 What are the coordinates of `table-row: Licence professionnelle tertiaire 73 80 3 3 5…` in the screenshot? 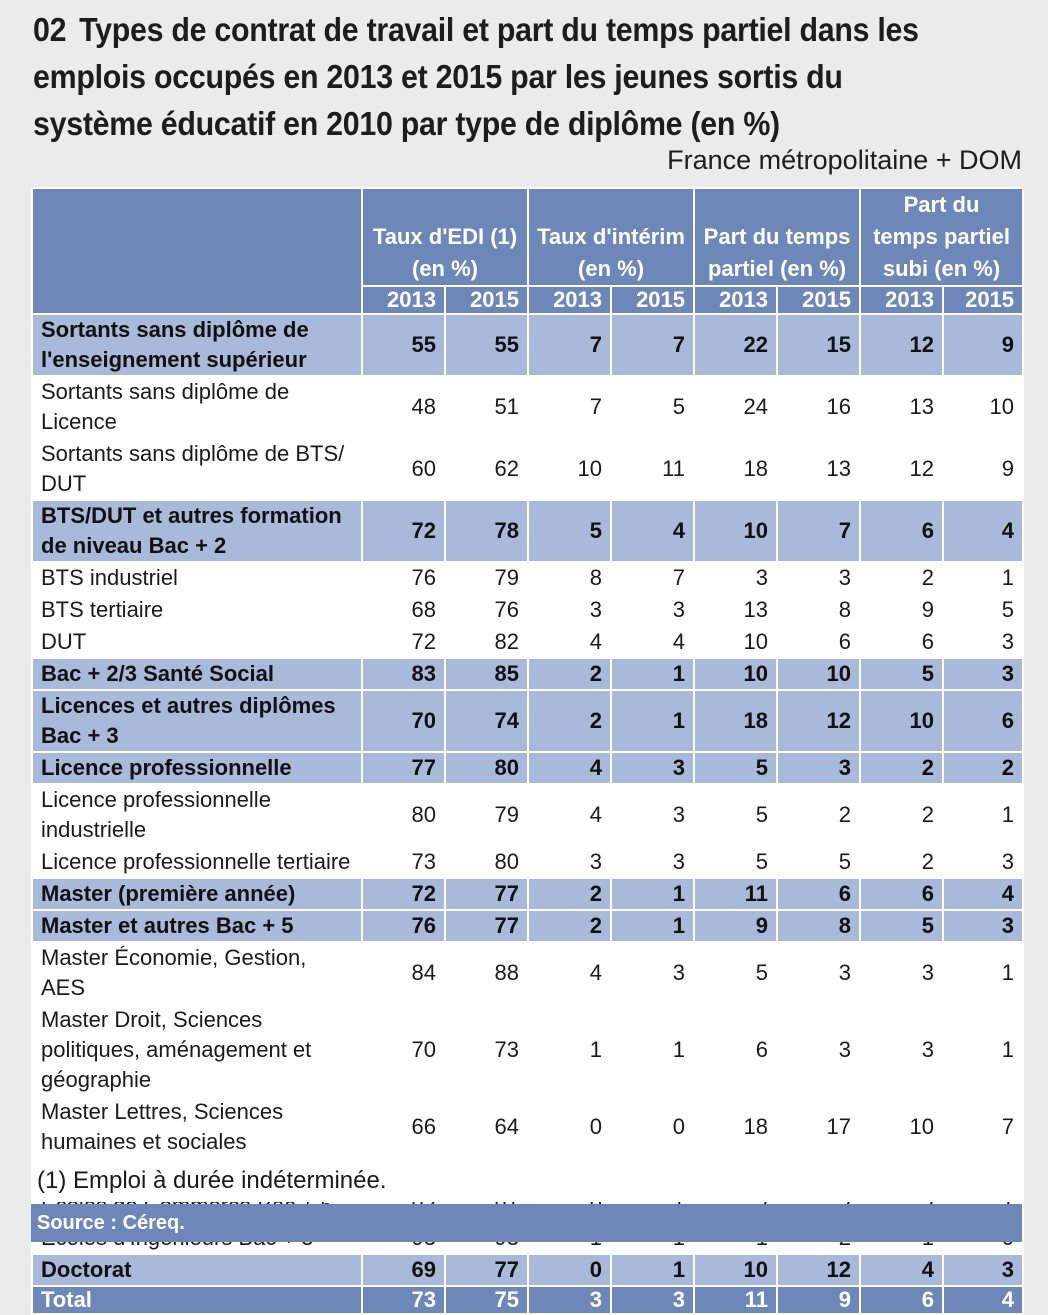 It's located at (528, 862).